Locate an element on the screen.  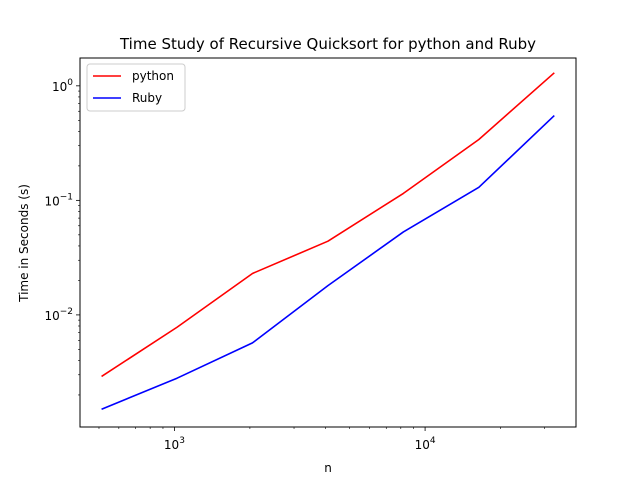
legend-label-ruby: Ruby is located at coordinates (147, 98).